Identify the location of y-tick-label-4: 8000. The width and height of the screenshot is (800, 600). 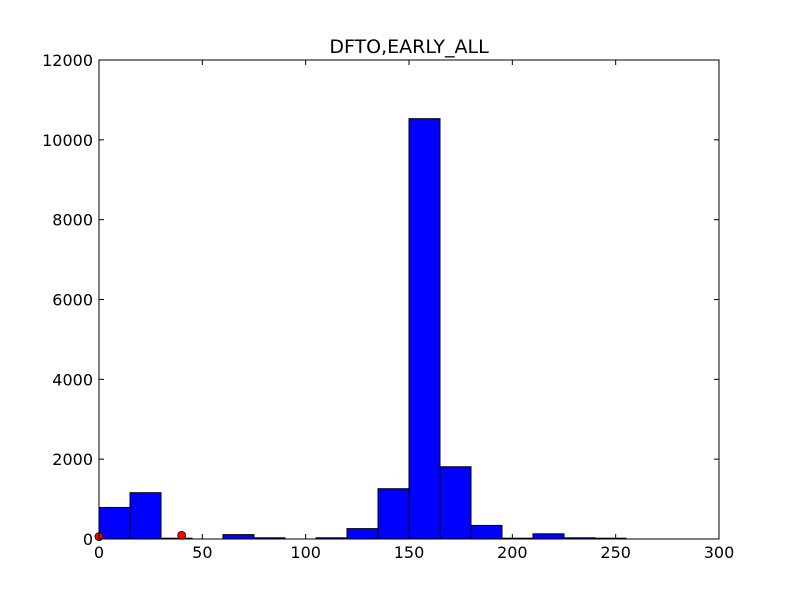
(72, 220).